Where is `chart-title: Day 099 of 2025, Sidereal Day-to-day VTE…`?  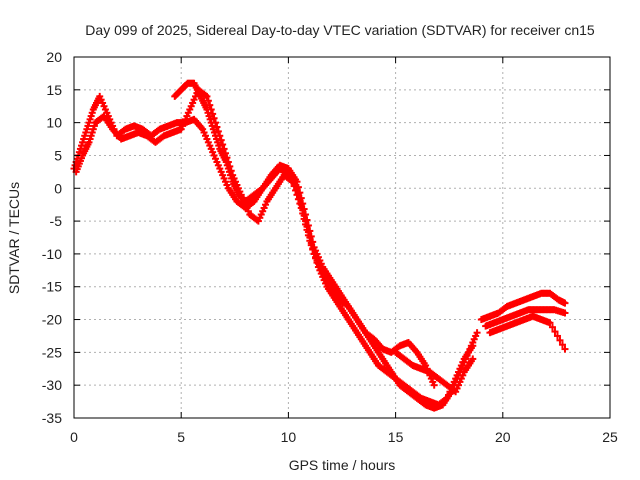 chart-title: Day 099 of 2025, Sidereal Day-to-day VTE… is located at coordinates (340, 30).